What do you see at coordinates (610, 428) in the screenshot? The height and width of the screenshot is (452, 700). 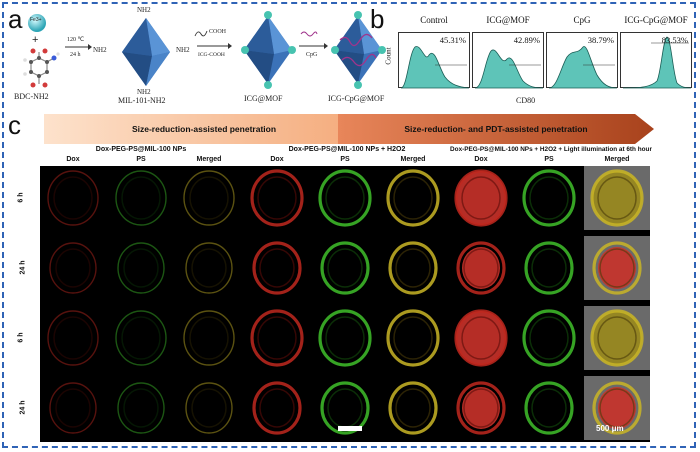 I see `scalebar-label: 500 μm` at bounding box center [610, 428].